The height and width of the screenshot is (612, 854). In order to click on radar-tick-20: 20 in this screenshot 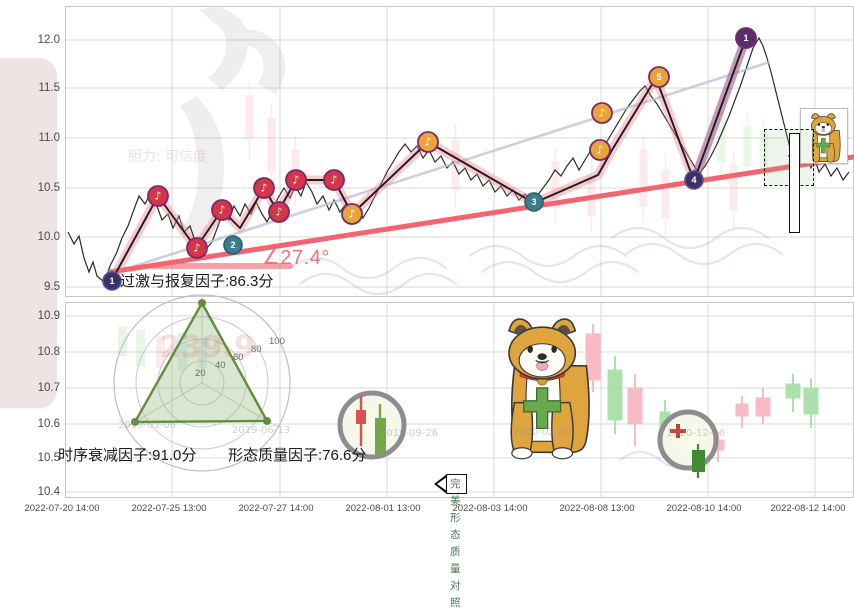, I will do `click(200, 373)`.